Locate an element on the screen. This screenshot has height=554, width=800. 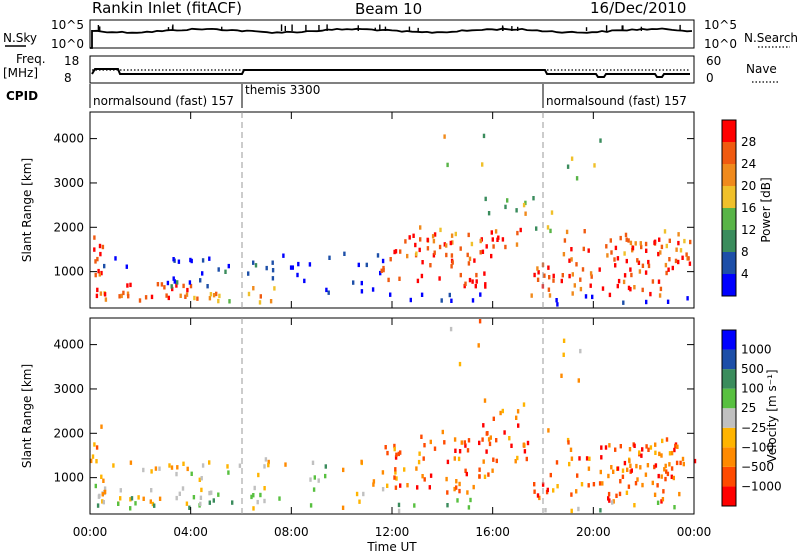
velocity-colorbar-band is located at coordinates (729, 379).